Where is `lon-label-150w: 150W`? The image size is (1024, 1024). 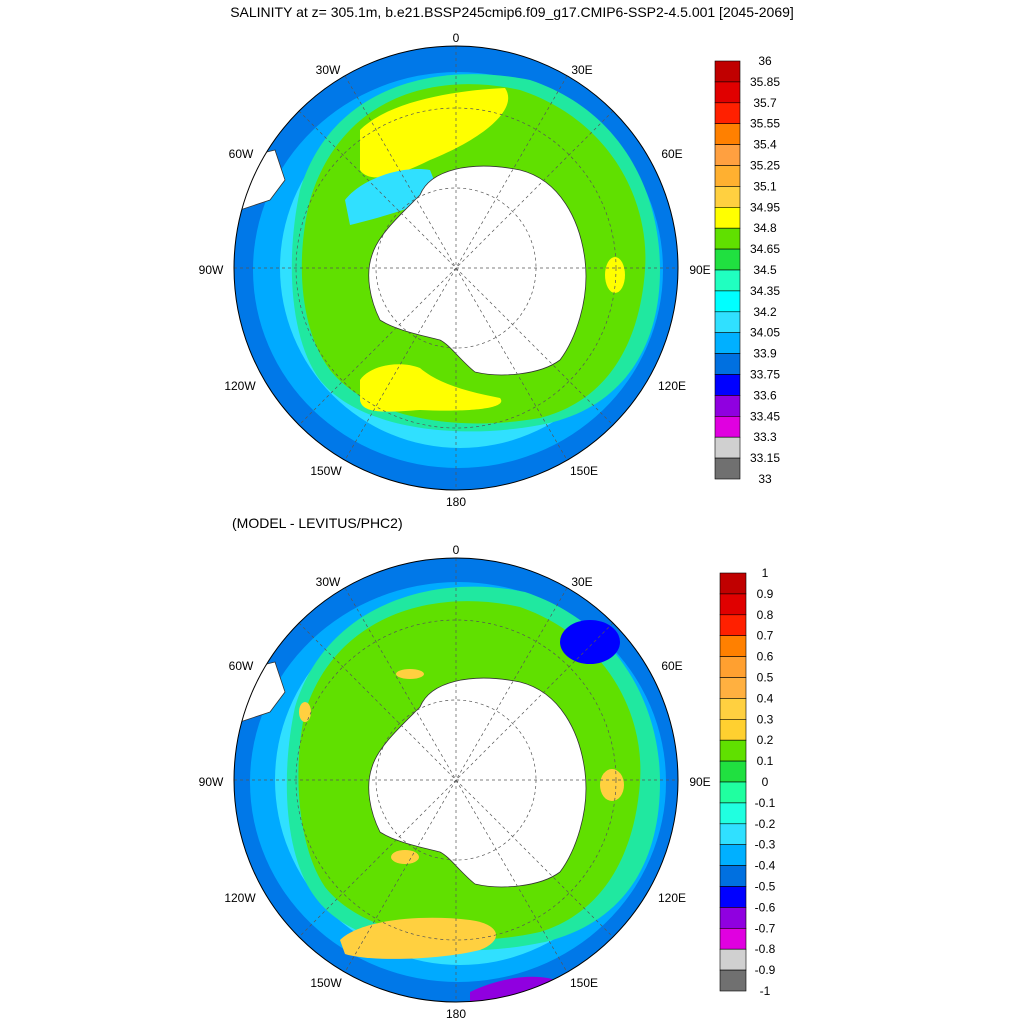
lon-label-150w: 150W is located at coordinates (326, 471).